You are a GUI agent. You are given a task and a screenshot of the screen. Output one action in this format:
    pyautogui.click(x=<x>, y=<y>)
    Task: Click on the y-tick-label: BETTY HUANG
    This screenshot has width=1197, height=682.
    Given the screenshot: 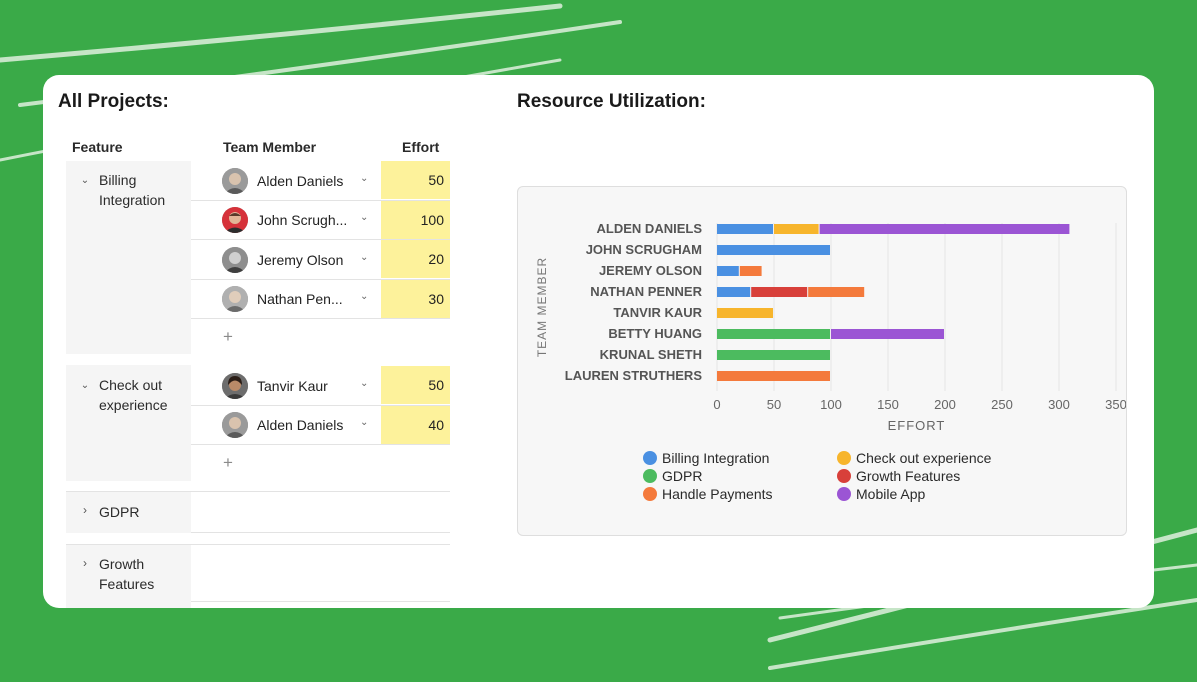 What is the action you would take?
    pyautogui.click(x=655, y=333)
    